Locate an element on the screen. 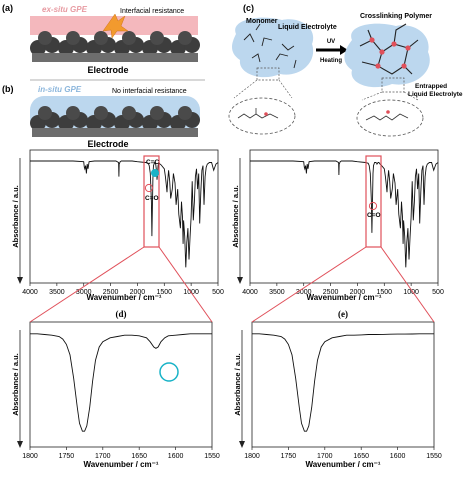  polymer-network-blob is located at coordinates (387, 55).